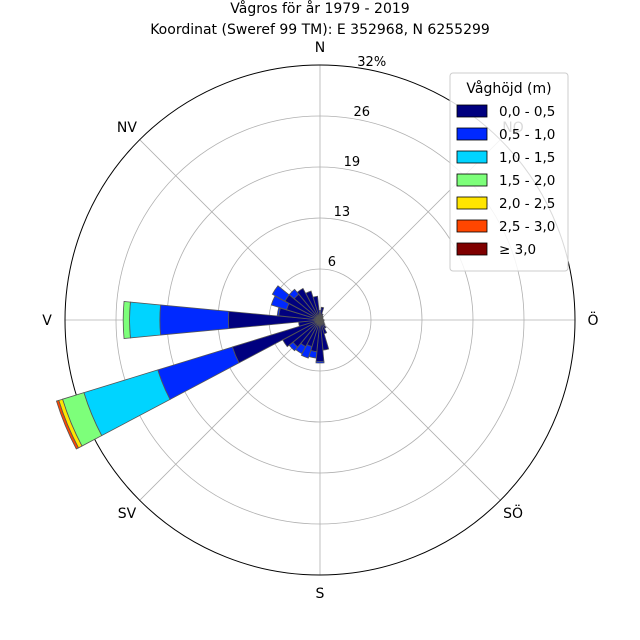  I want to click on rose-bars, so click(192, 367).